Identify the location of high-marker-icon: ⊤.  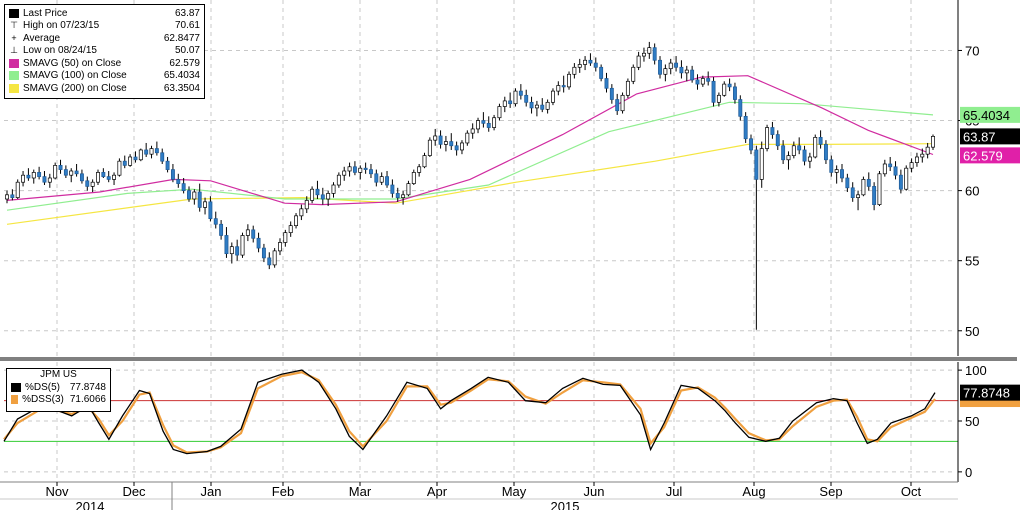
(14, 25).